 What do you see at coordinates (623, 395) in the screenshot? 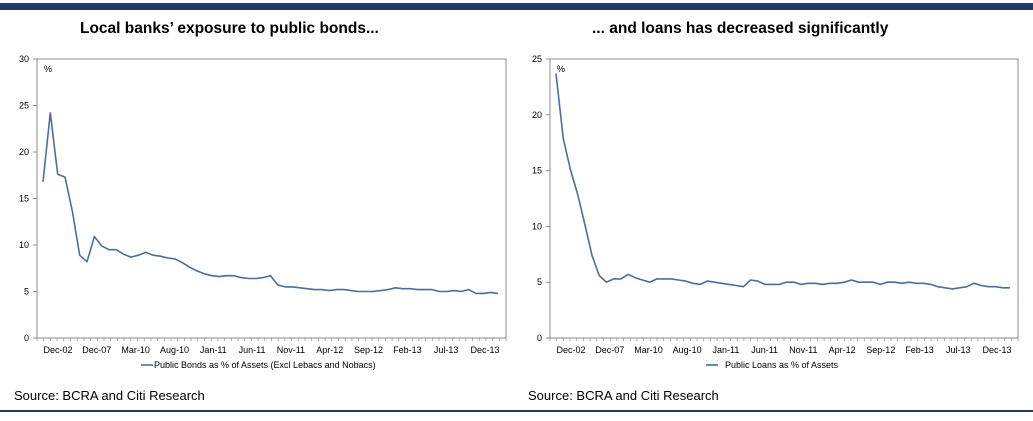
I see `right-source-note: Source: BCRA and Citi Research` at bounding box center [623, 395].